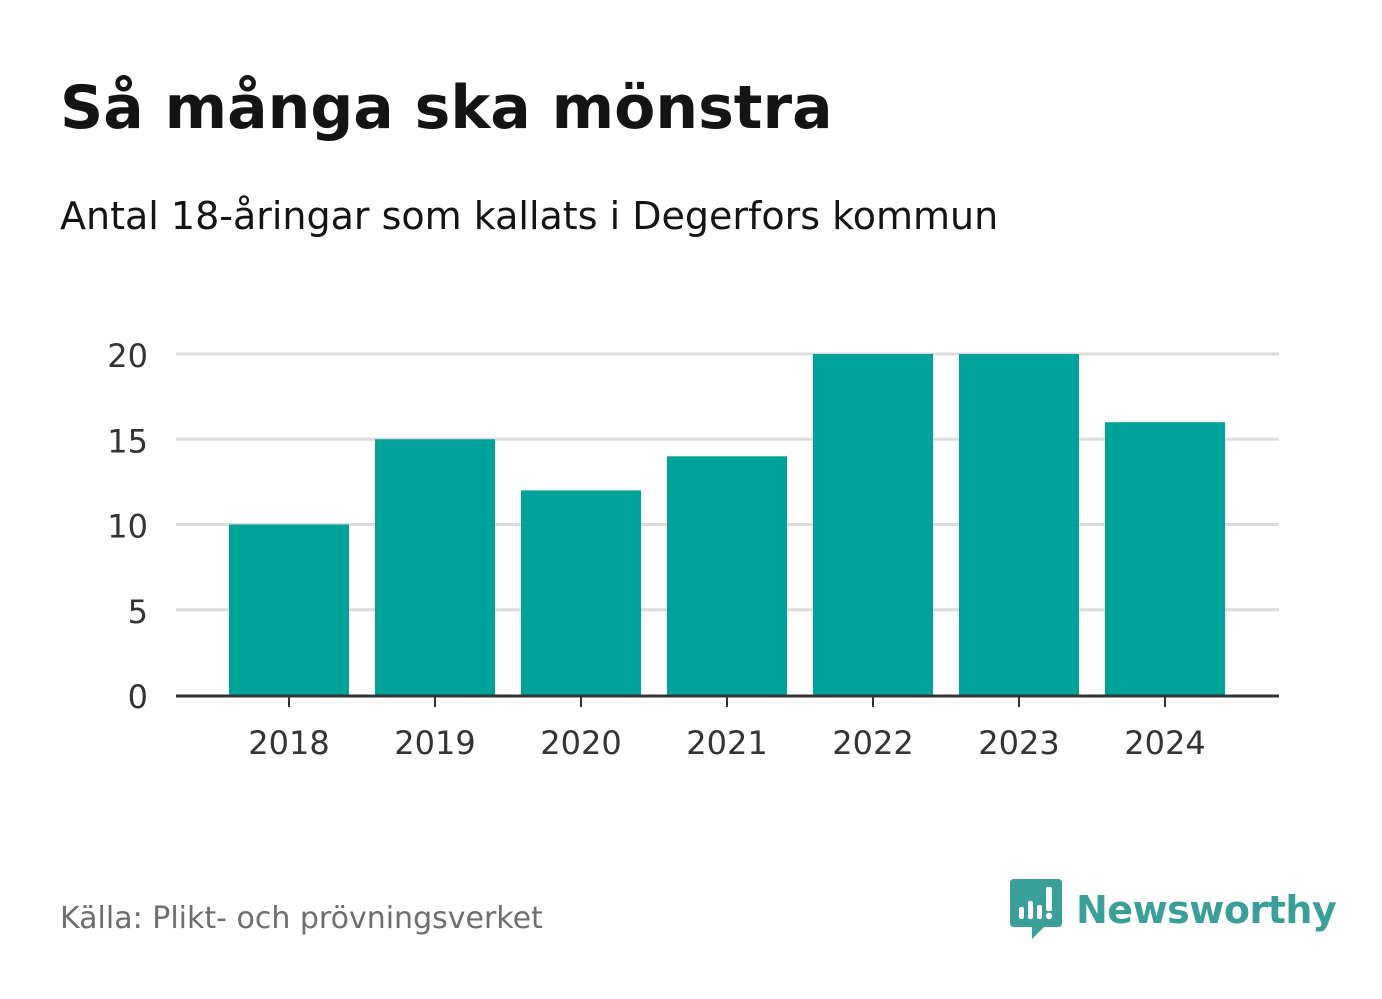 The width and height of the screenshot is (1382, 999). I want to click on y-tick-label: 10, so click(127, 527).